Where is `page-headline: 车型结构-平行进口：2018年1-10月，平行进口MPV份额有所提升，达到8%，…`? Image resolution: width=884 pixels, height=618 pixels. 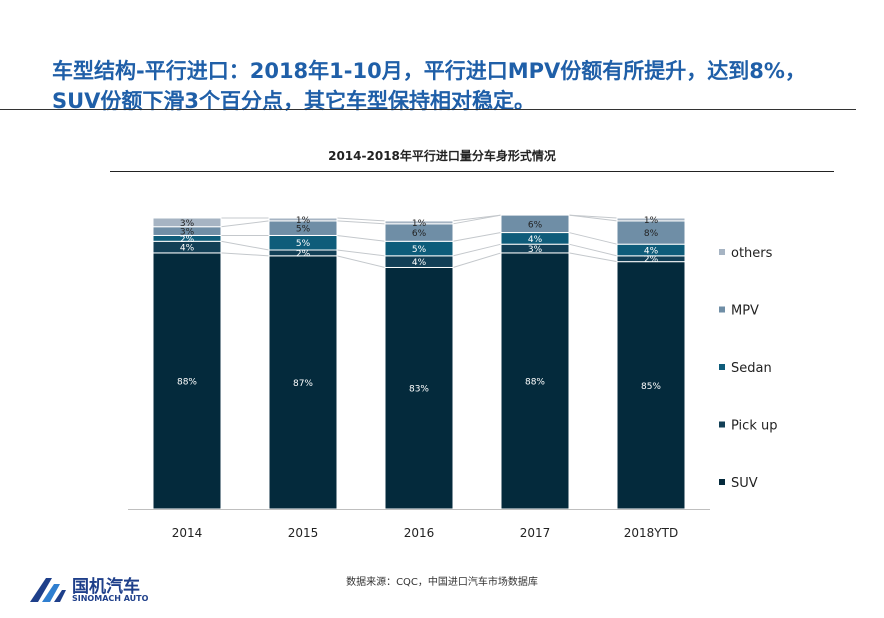
page-headline: 车型结构-平行进口：2018年1-10月，平行进口MPV份额有所提升，达到8%，… is located at coordinates (462, 86).